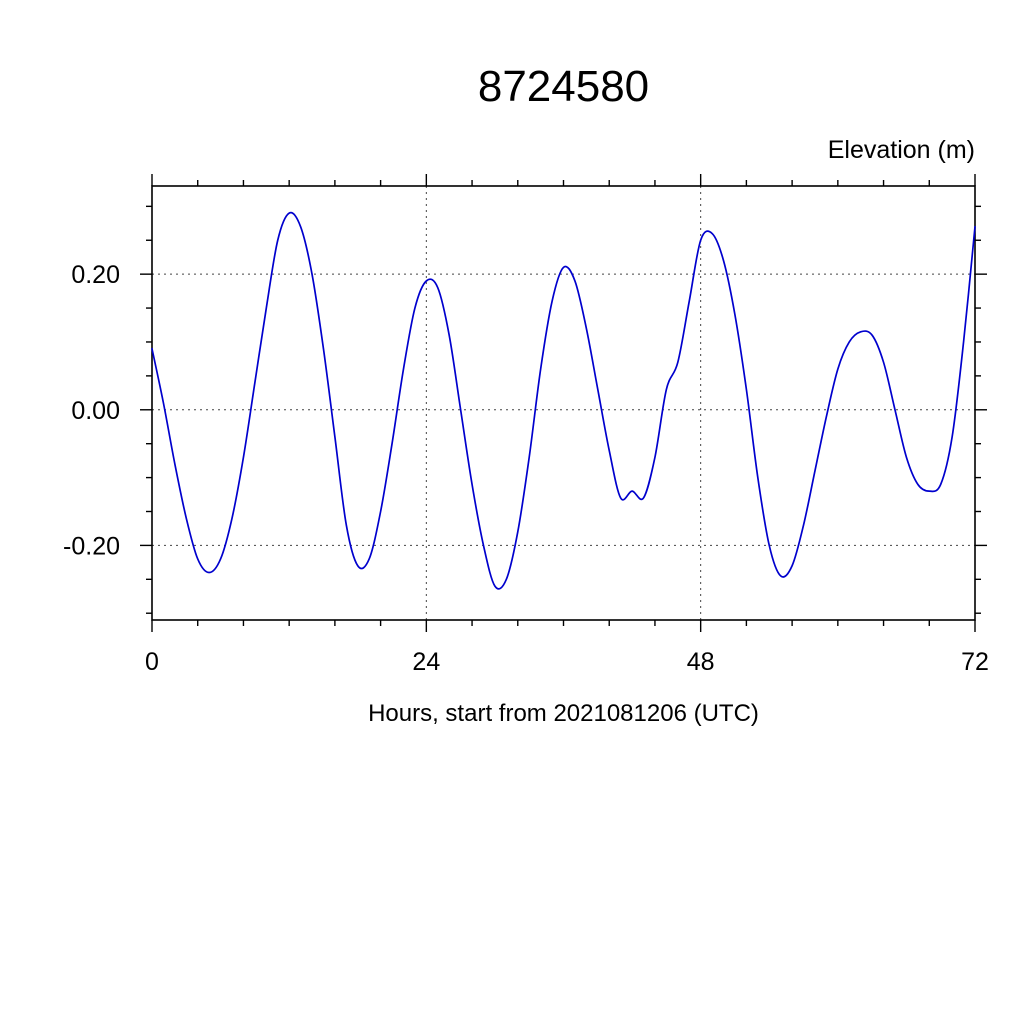 The image size is (1024, 1024). Describe the element at coordinates (95, 411) in the screenshot. I see `y-tick-label: 0.00` at that location.